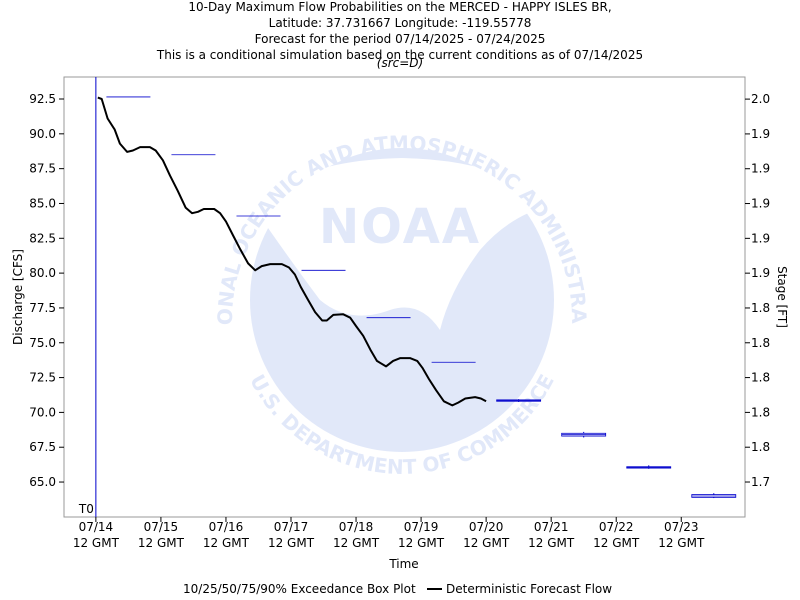 This screenshot has height=600, width=800. Describe the element at coordinates (96, 535) in the screenshot. I see `x-tick-label: 07/14 12 GMT` at that location.